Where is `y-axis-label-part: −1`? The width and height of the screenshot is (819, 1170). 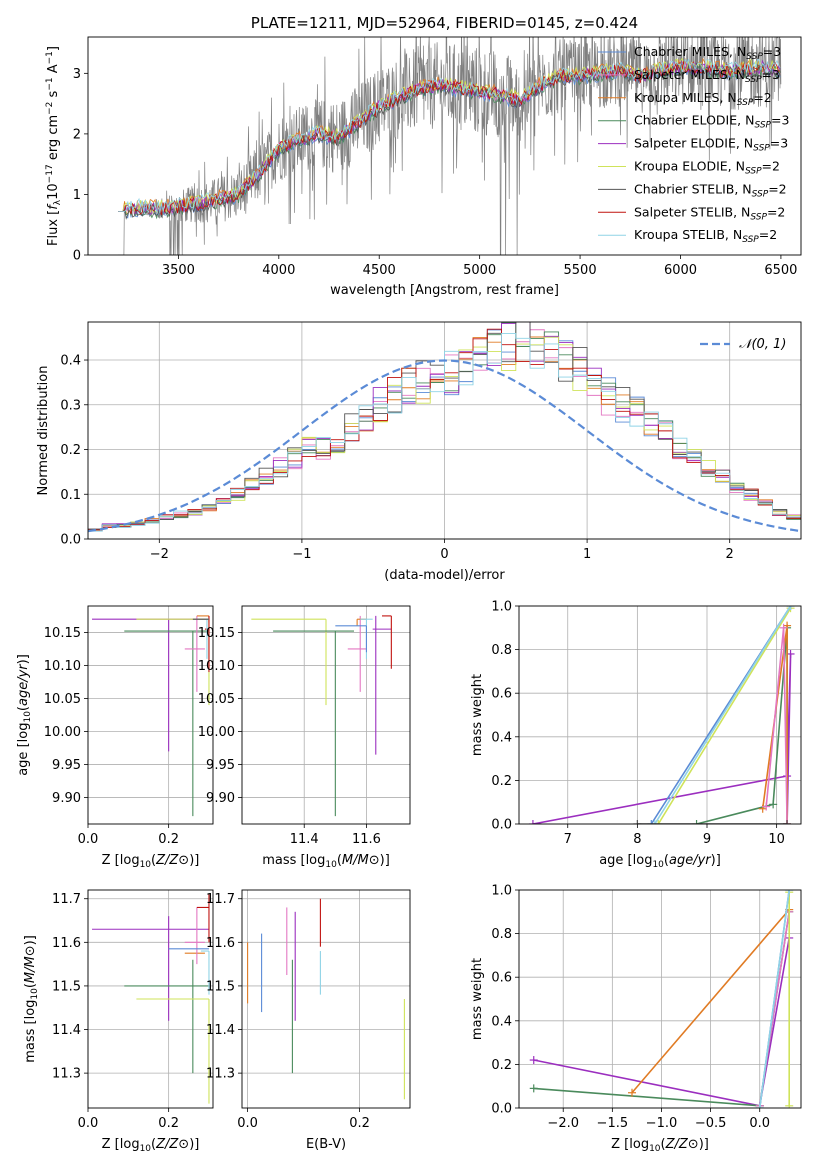
y-axis-label-part: −1 is located at coordinates (50, 83).